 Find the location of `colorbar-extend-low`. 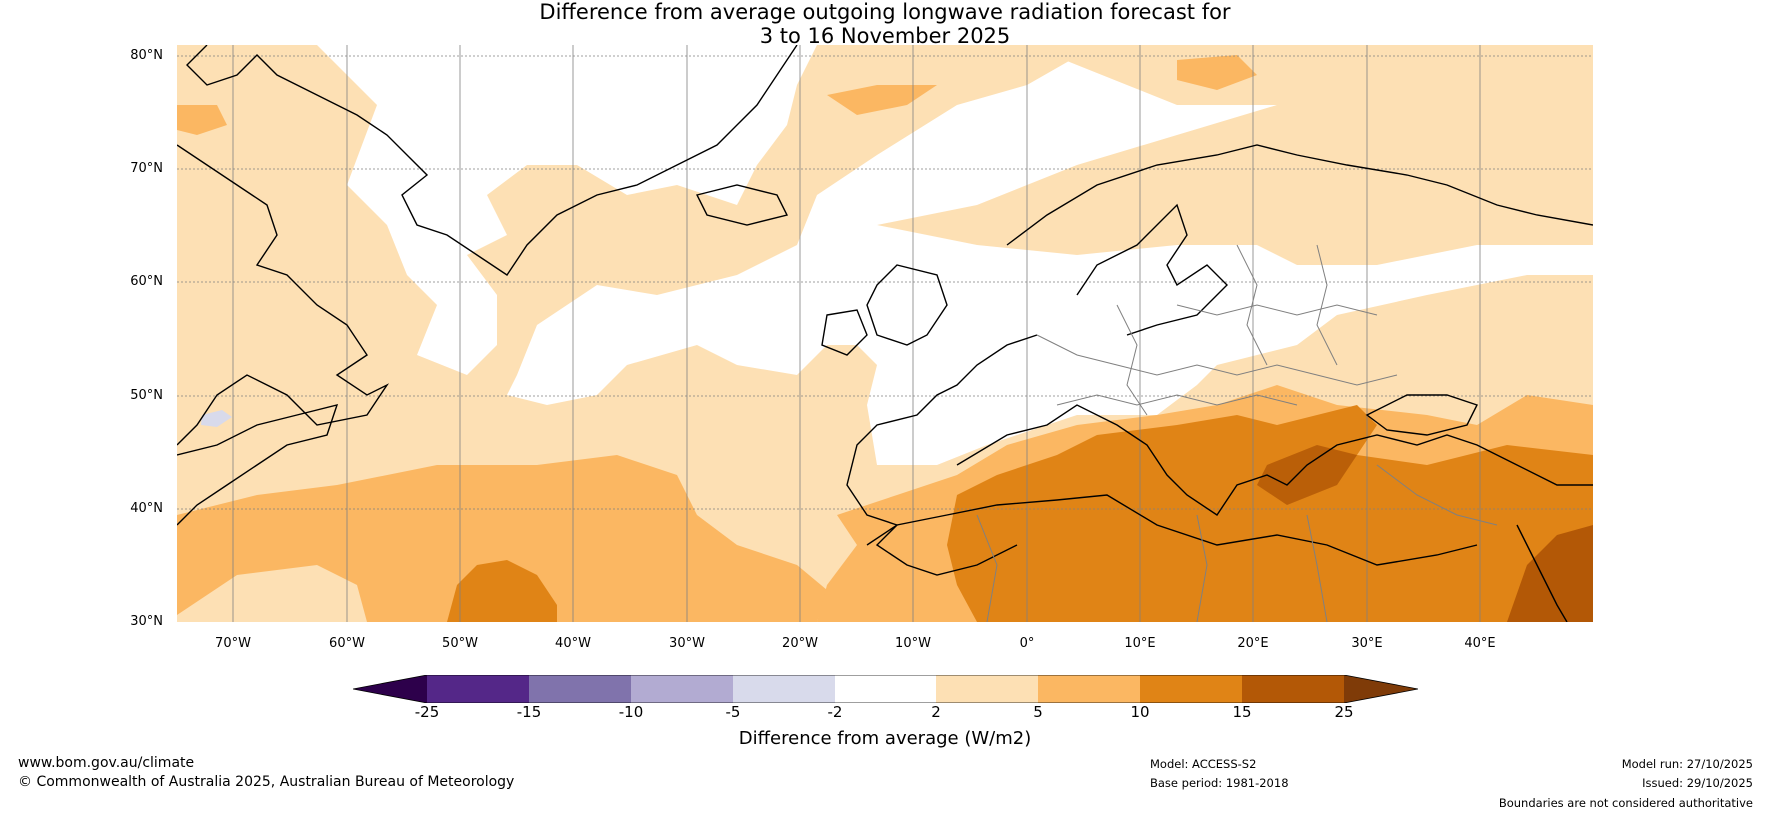

colorbar-extend-low is located at coordinates (390, 689).